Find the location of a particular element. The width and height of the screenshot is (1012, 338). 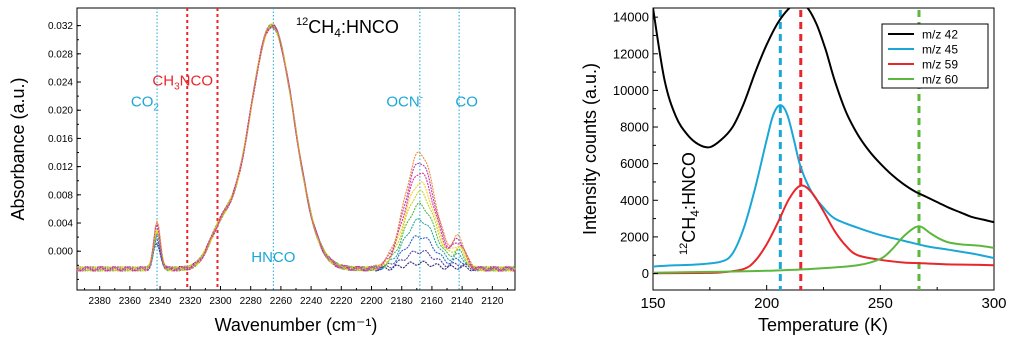

left-x-tick-label: 2360 is located at coordinates (130, 301).